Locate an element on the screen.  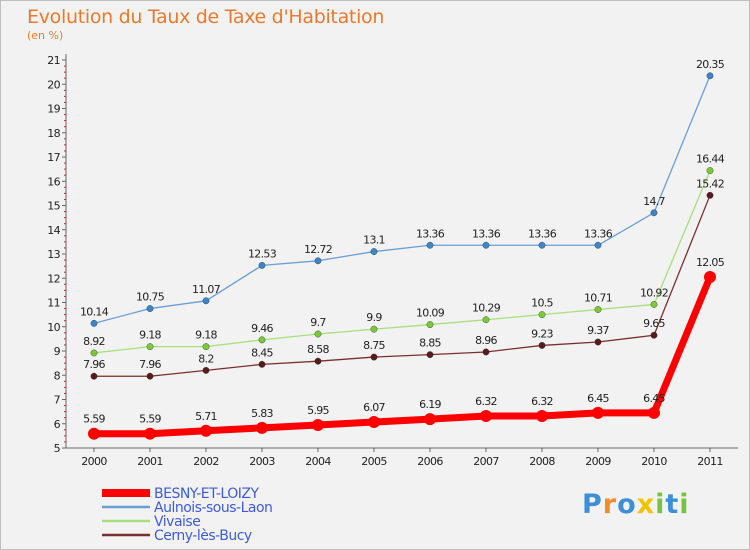
data-label: 6.45 is located at coordinates (598, 398).